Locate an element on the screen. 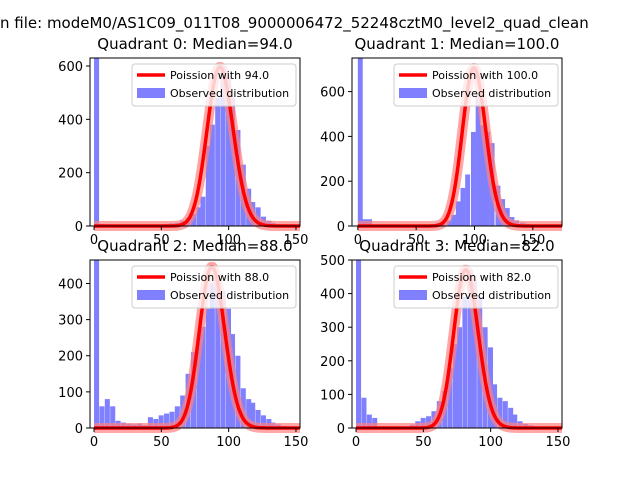 The height and width of the screenshot is (480, 640). legend: Poission with 100.0 Observed distribution is located at coordinates (476, 85).